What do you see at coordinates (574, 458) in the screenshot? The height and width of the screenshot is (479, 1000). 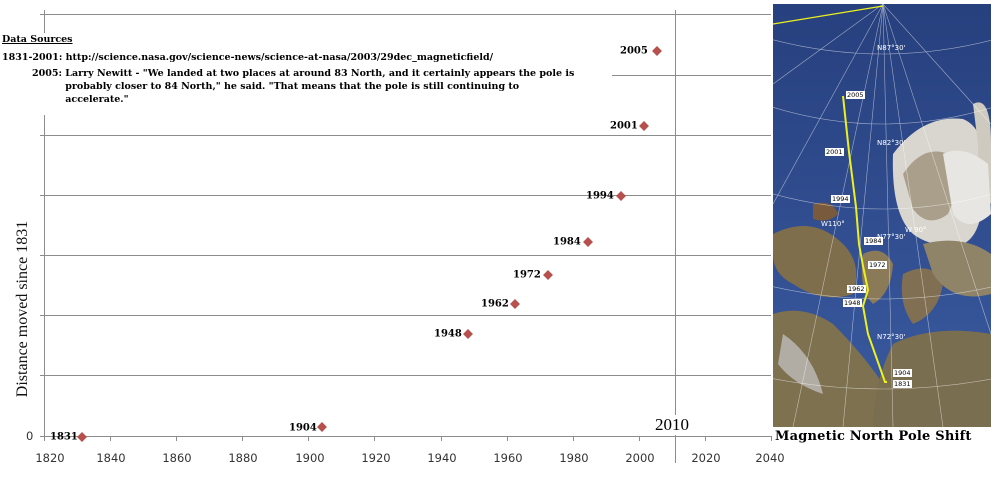 I see `x-tick-label: 1980` at bounding box center [574, 458].